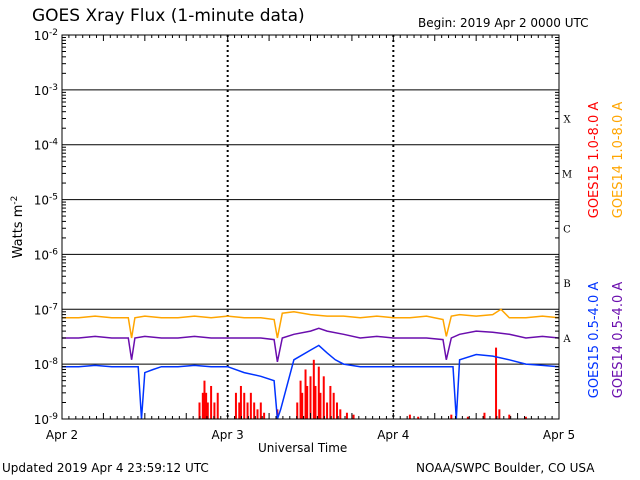  Describe the element at coordinates (559, 435) in the screenshot. I see `x-tick-label: Apr 5` at that location.